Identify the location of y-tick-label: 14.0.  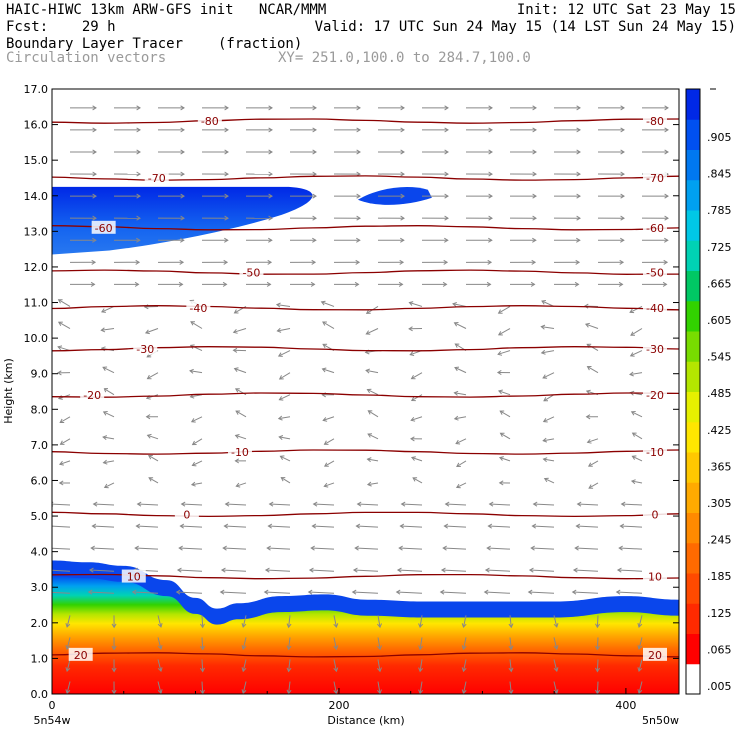
(36, 196).